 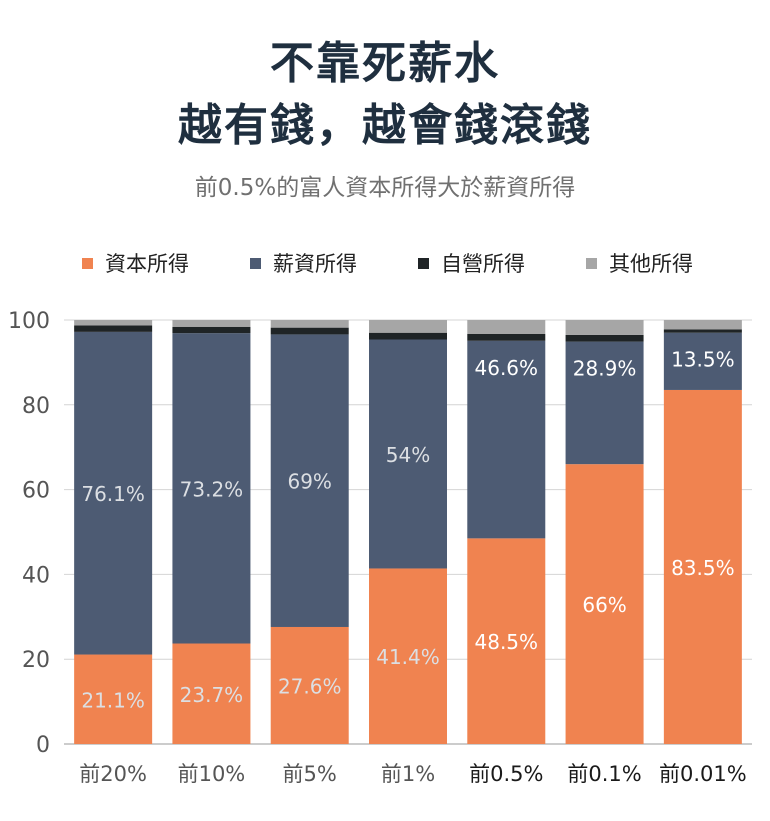 I want to click on legend-label-capital: 資本所得, so click(x=147, y=264).